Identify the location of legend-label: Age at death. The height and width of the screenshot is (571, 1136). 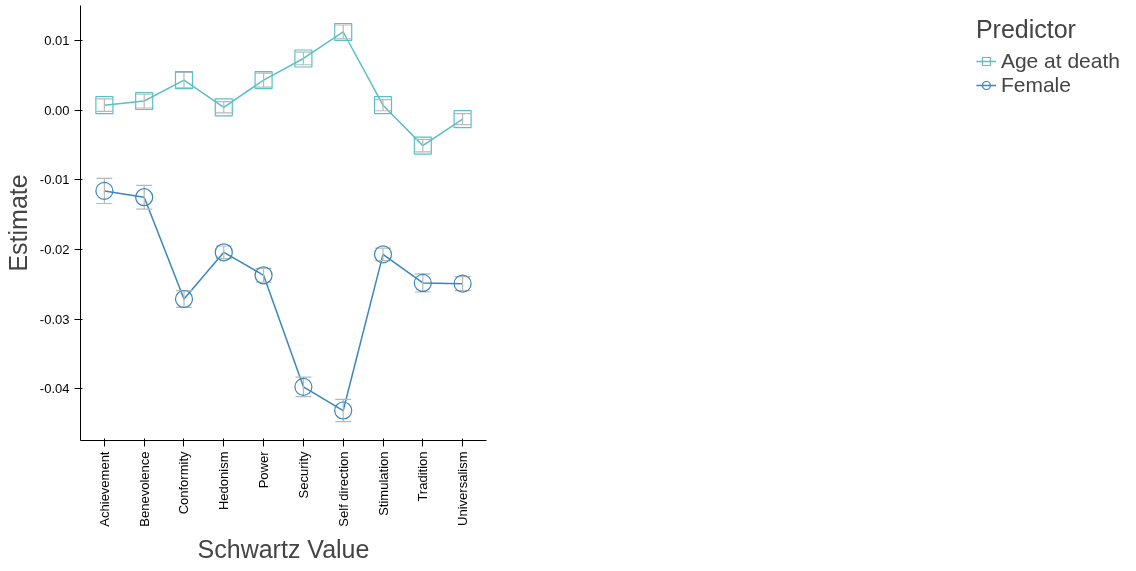
(1060, 61).